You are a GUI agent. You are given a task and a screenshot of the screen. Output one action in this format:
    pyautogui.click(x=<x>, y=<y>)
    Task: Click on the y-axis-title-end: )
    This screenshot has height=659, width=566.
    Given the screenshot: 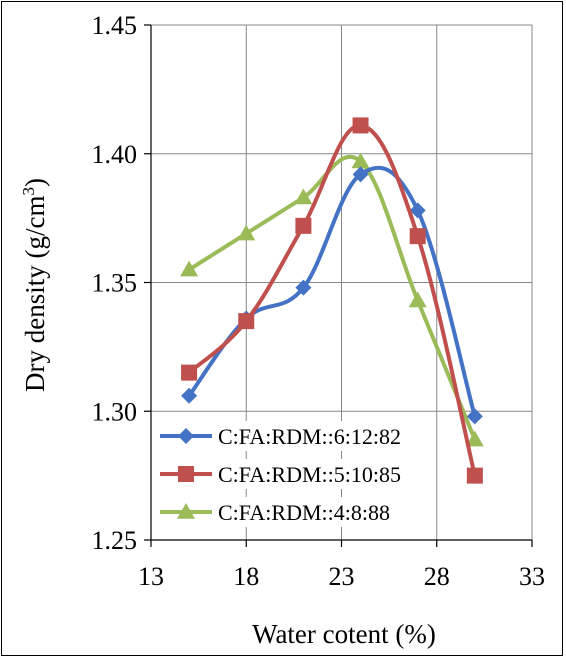 What is the action you would take?
    pyautogui.click(x=35, y=182)
    